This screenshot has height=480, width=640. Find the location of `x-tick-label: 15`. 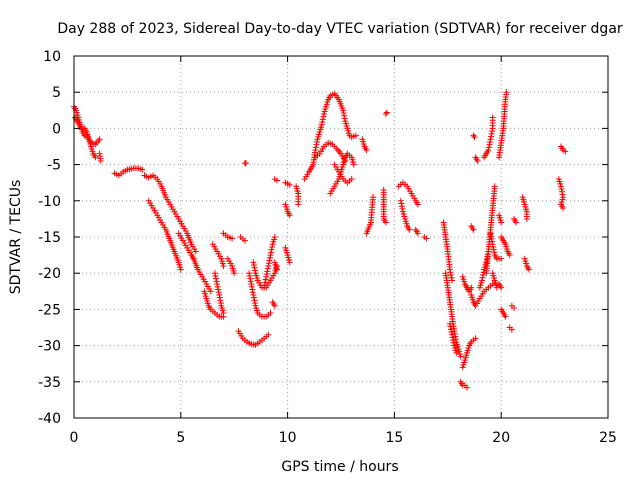

x-tick-label: 15 is located at coordinates (394, 438).